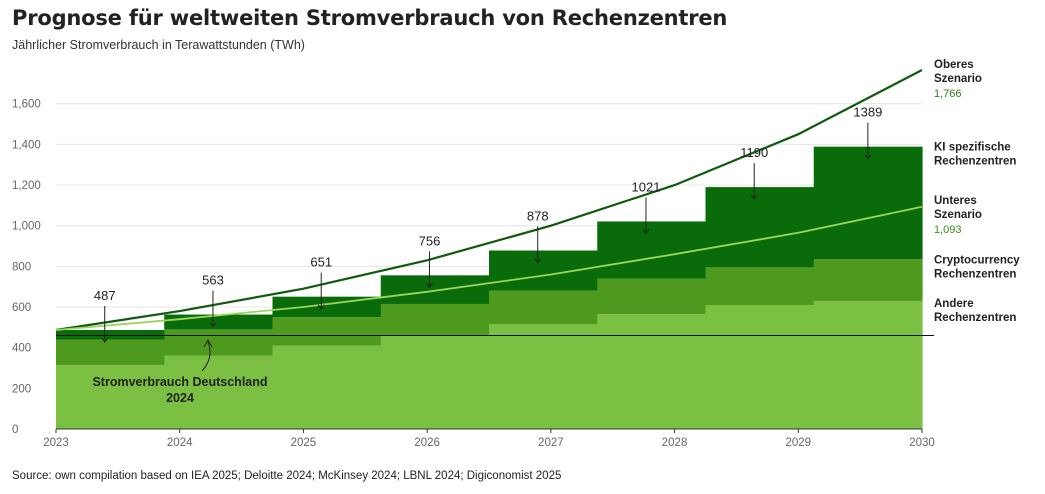 The image size is (1045, 494). I want to click on total-label-2026: 756, so click(430, 240).